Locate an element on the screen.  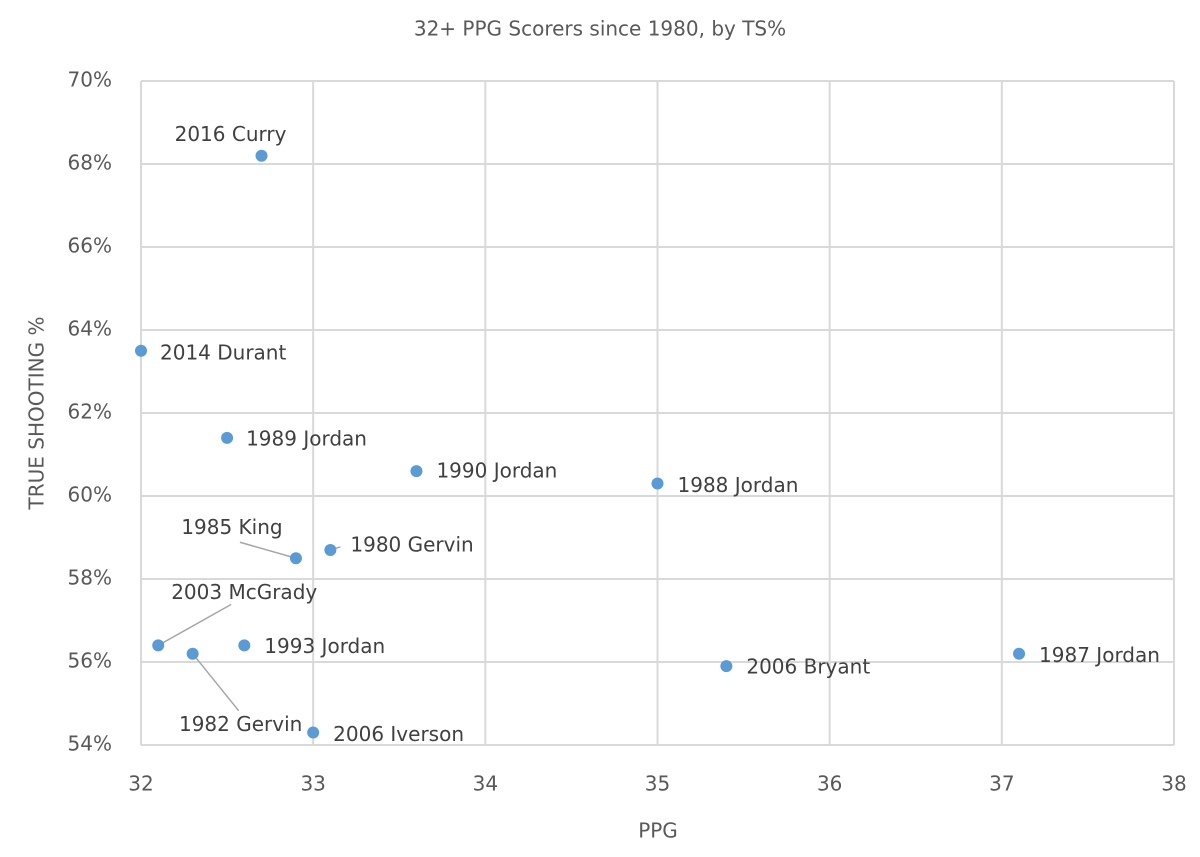
point-label: 1987 Jordan is located at coordinates (1099, 655).